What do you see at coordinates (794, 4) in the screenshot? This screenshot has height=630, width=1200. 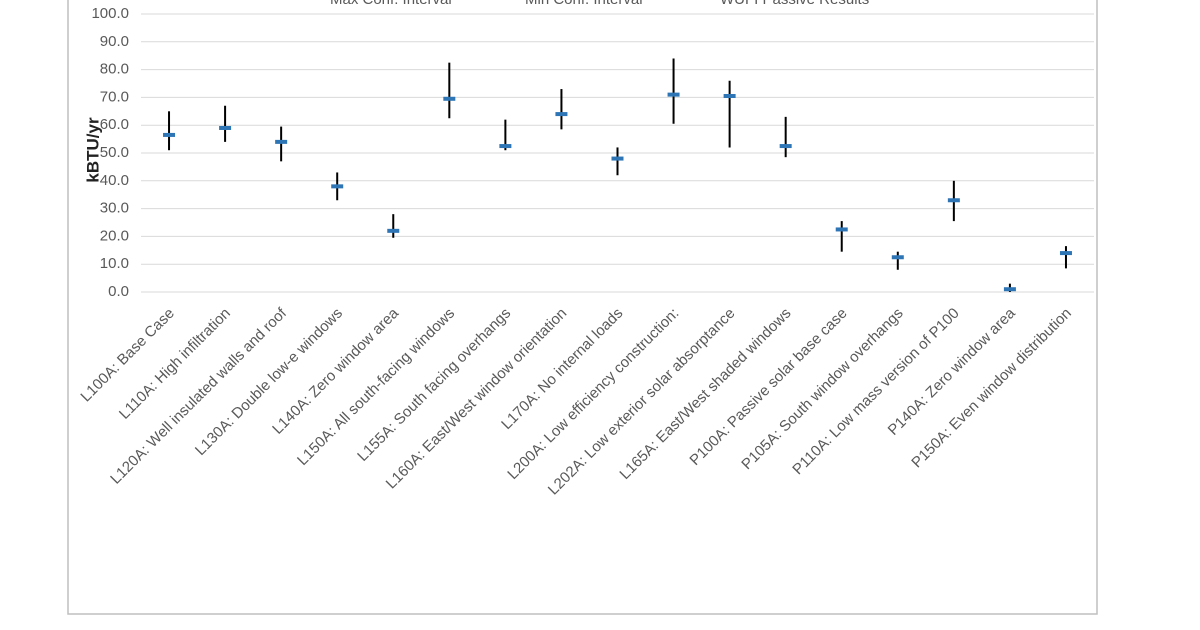 I see `legend-label: WUFI Passive Results` at bounding box center [794, 4].